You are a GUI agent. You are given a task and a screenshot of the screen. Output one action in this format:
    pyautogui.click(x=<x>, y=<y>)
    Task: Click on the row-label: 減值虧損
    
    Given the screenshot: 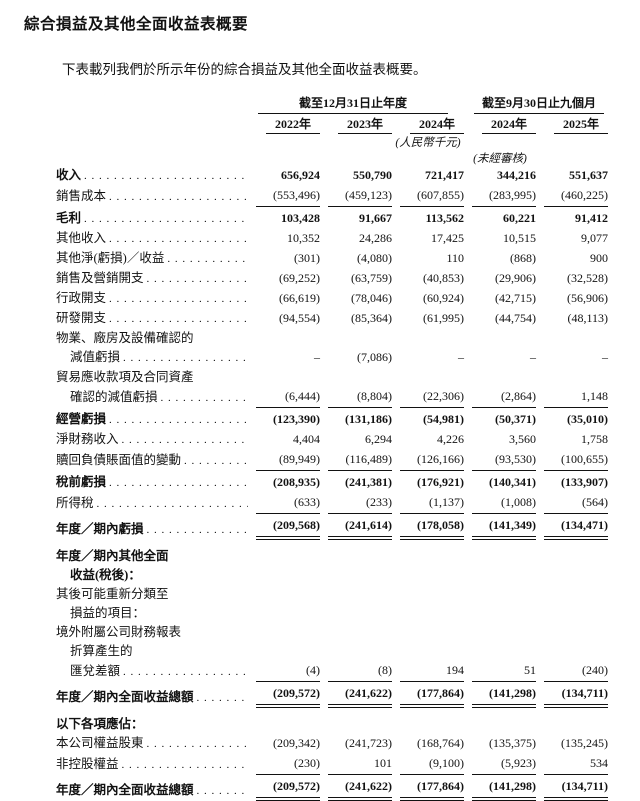 What is the action you would take?
    pyautogui.click(x=95, y=357)
    